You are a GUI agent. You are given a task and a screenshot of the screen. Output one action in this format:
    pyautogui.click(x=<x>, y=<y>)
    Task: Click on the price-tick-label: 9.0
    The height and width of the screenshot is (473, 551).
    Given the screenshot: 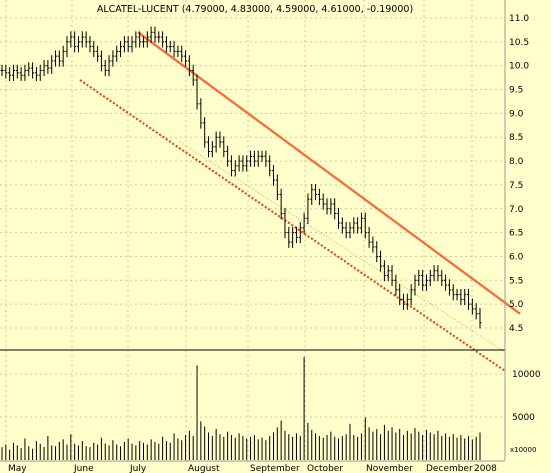 What is the action you would take?
    pyautogui.click(x=516, y=114)
    